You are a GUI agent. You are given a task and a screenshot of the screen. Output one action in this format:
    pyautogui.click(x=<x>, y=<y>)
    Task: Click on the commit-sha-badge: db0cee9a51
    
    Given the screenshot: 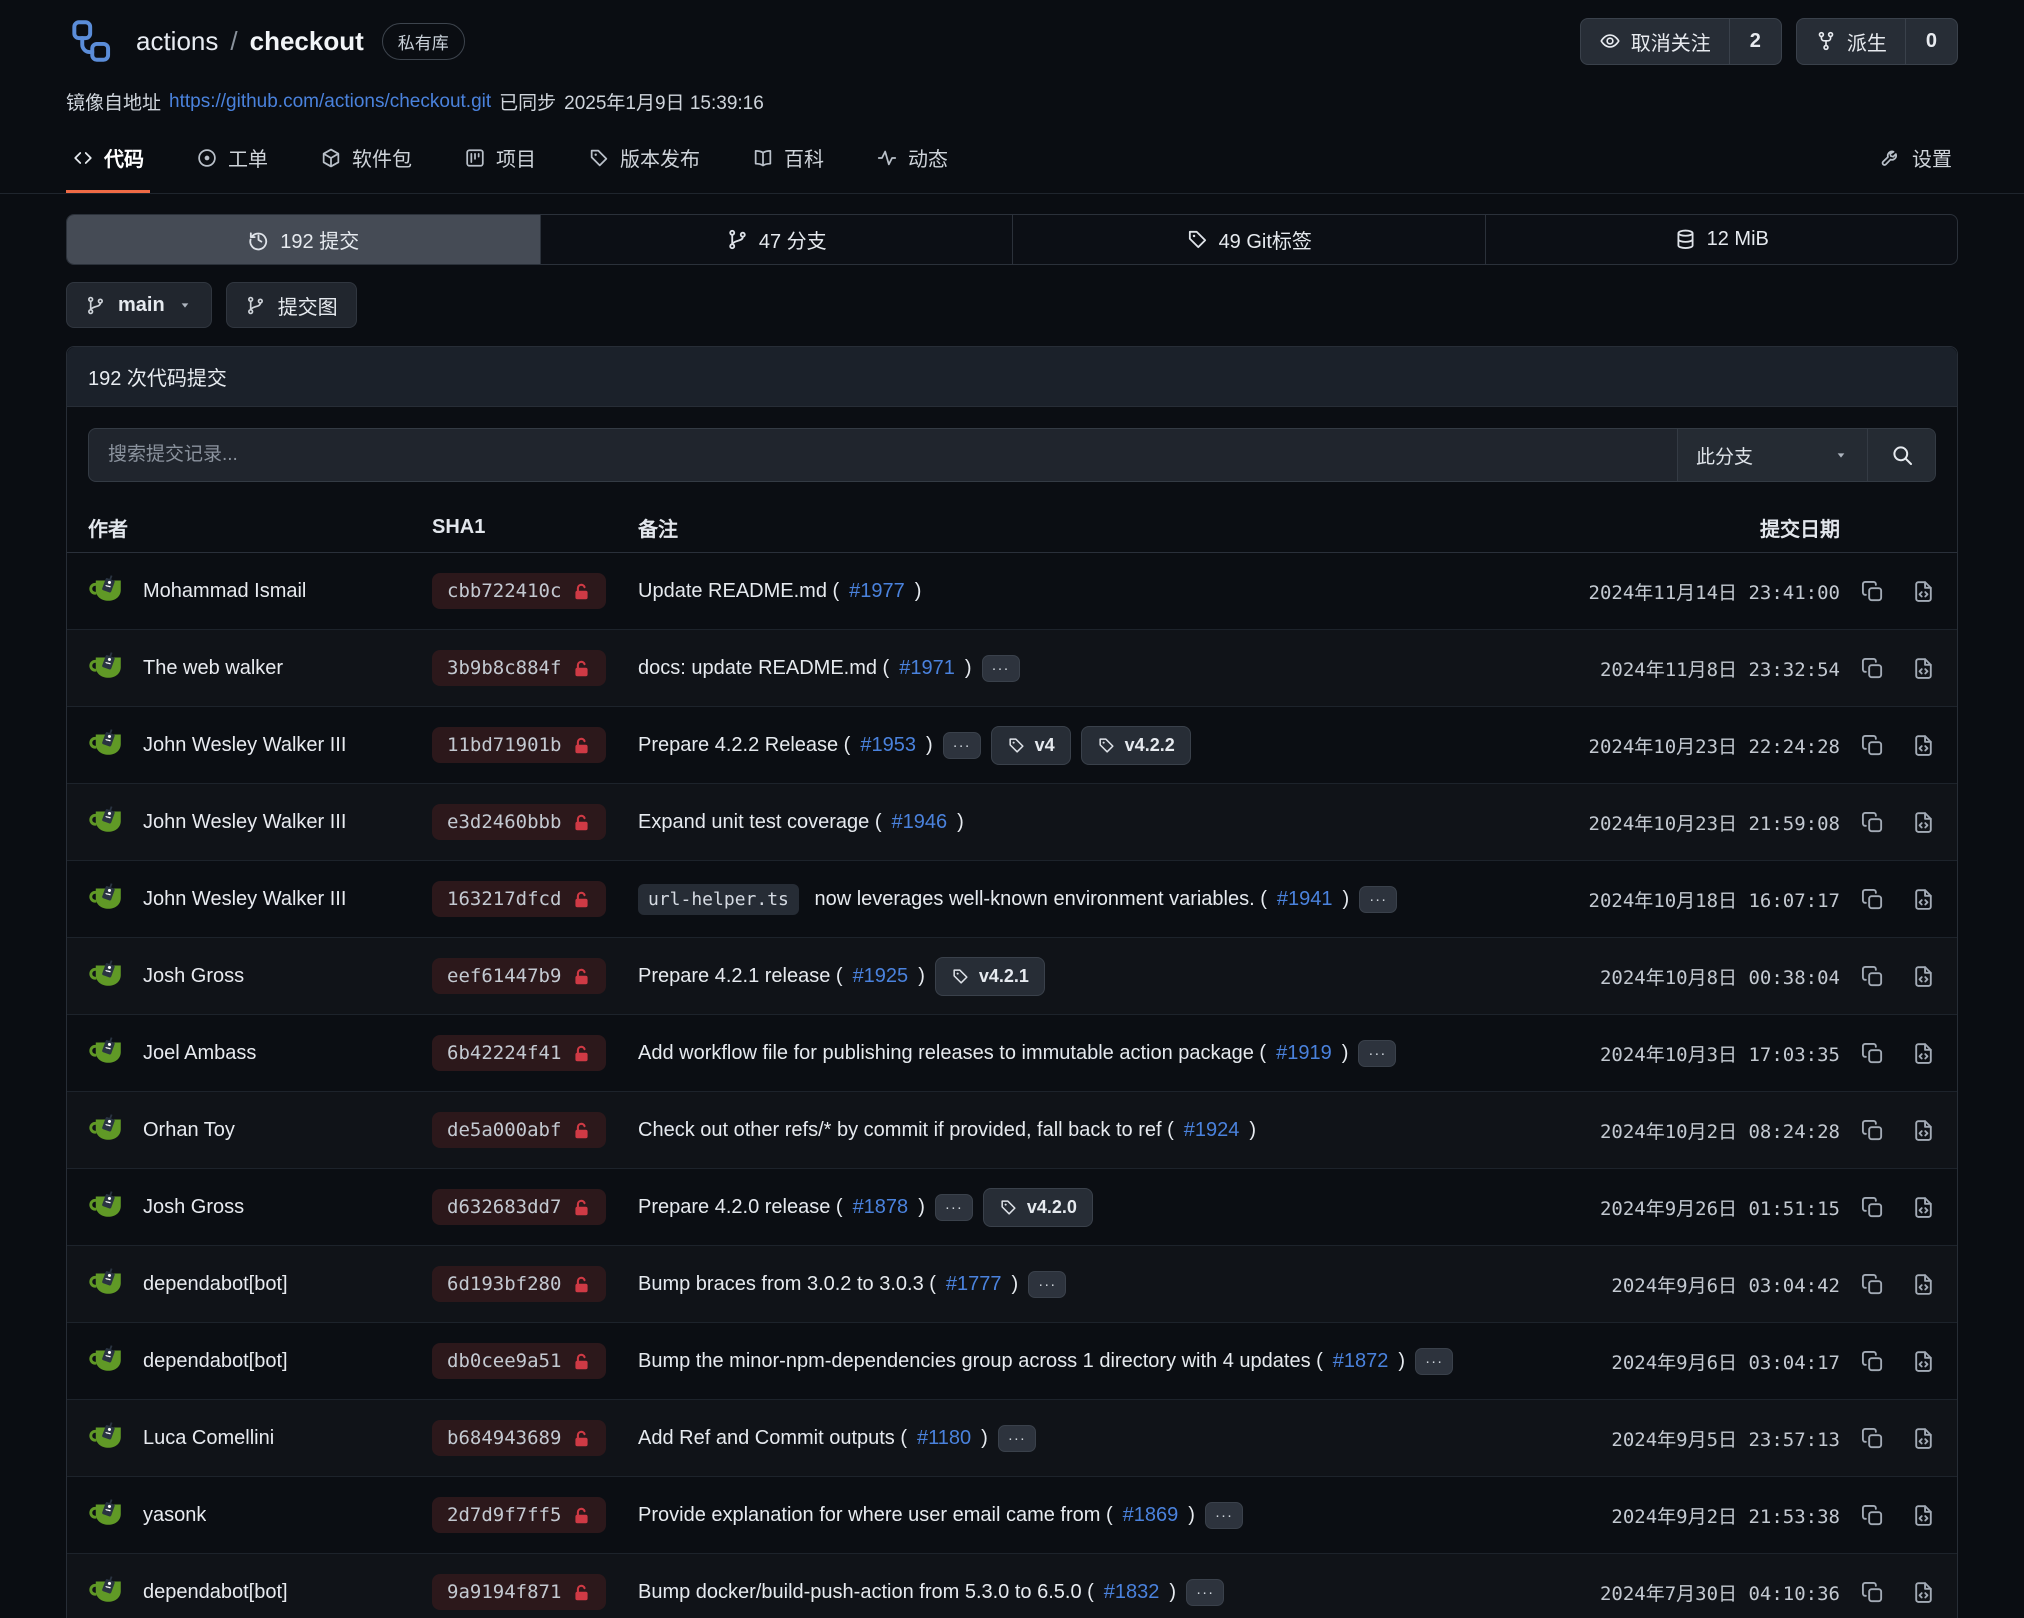 What is the action you would take?
    pyautogui.click(x=519, y=1361)
    